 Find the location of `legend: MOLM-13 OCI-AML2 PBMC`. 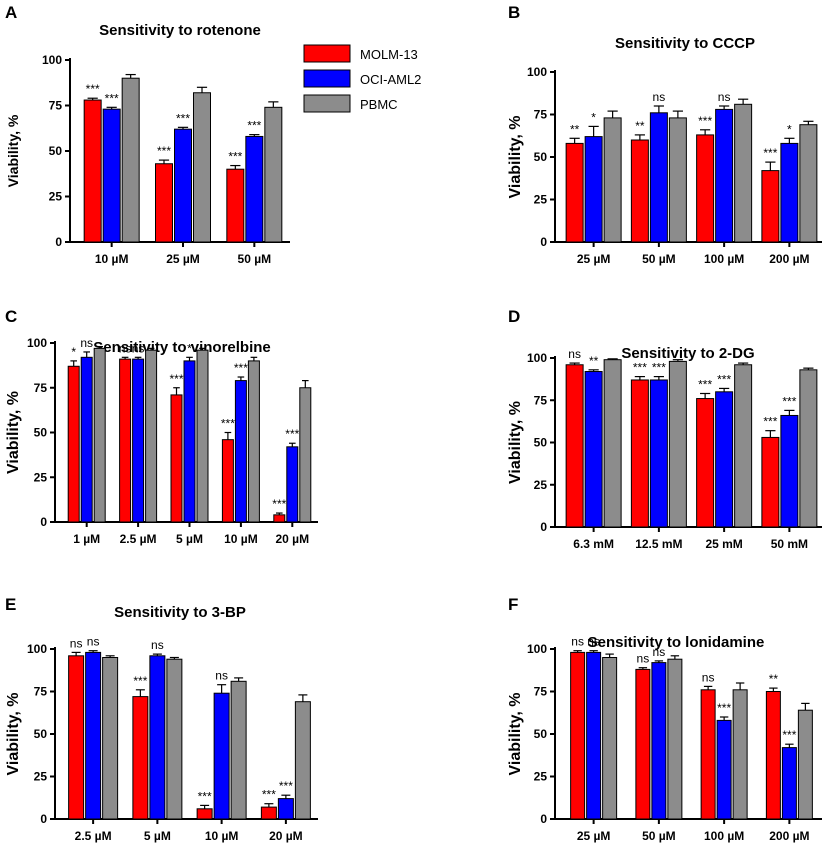

legend: MOLM-13 OCI-AML2 PBMC is located at coordinates (362, 78).